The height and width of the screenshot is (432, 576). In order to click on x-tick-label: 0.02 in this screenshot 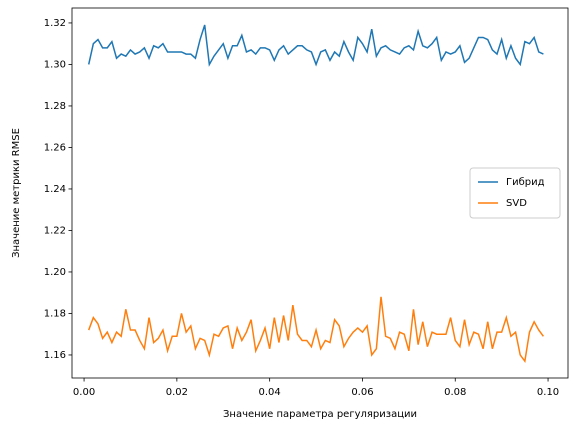, I will do `click(177, 392)`.